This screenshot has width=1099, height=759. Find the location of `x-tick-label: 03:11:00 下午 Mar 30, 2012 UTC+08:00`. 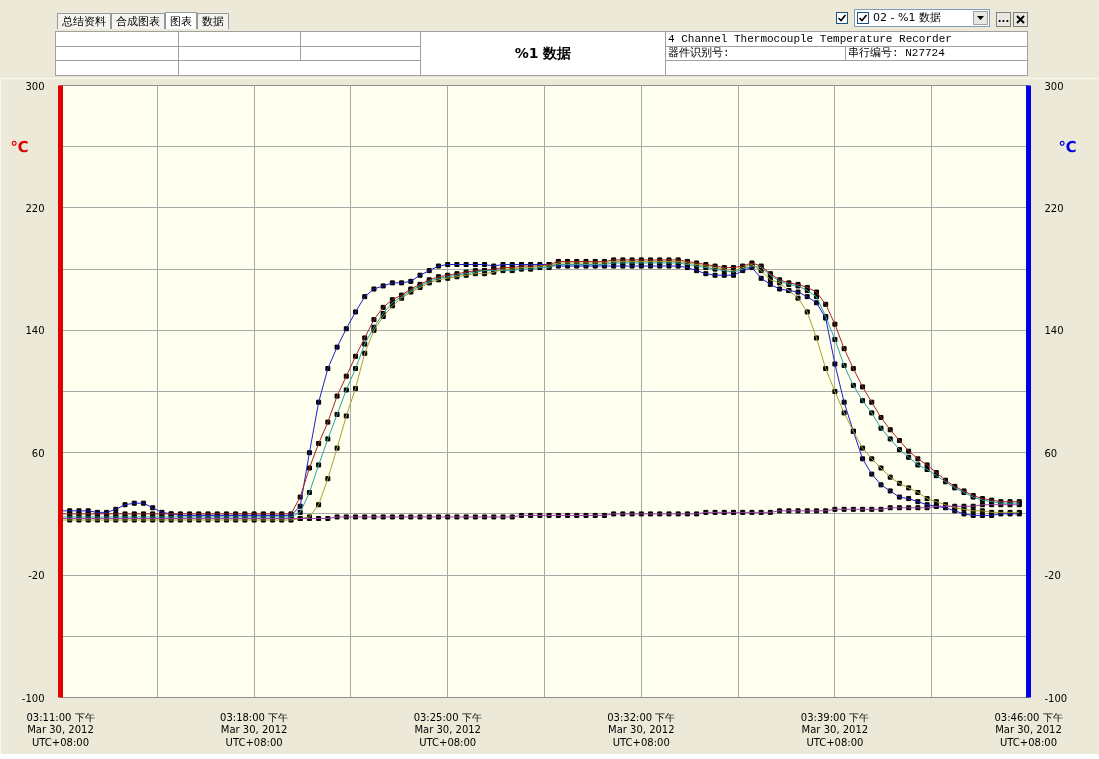

x-tick-label: 03:11:00 下午 Mar 30, 2012 UTC+08:00 is located at coordinates (60, 729).